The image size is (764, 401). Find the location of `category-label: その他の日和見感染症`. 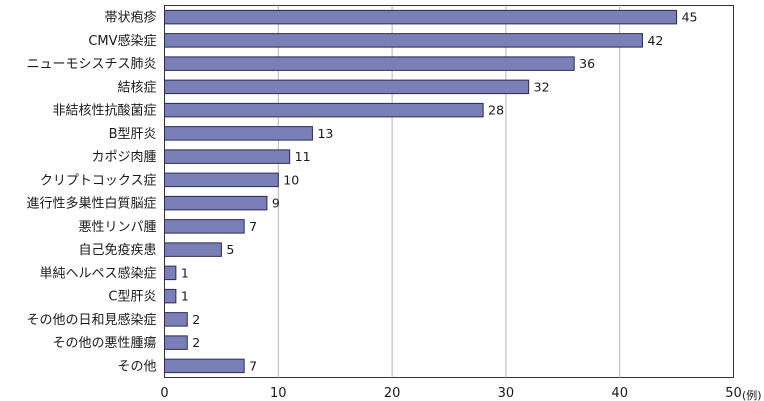

category-label: その他の日和見感染症 is located at coordinates (91, 320).